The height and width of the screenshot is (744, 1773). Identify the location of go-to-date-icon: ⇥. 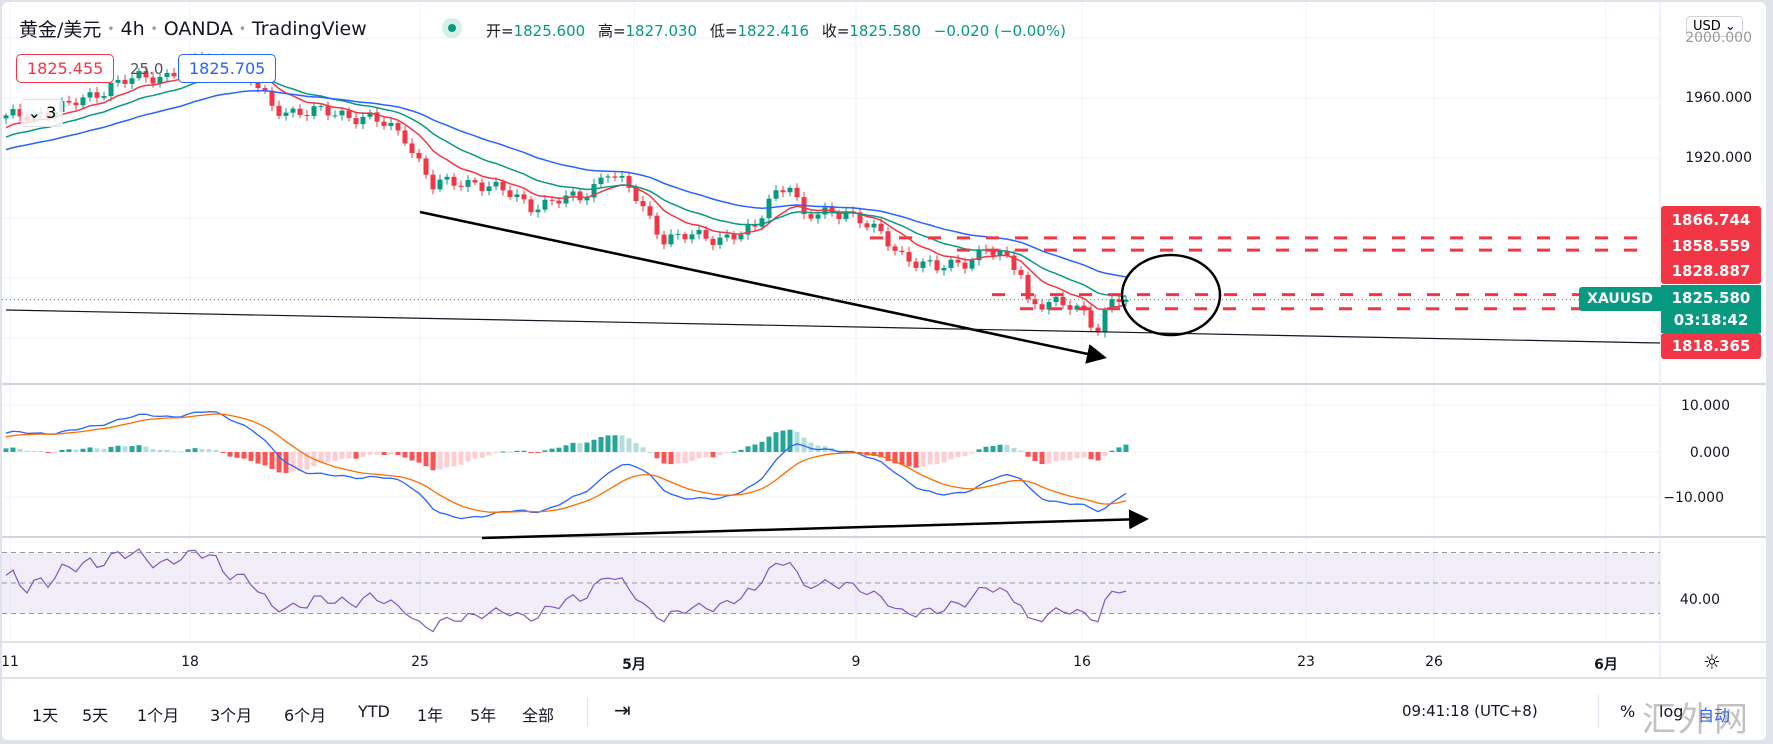
(622, 710).